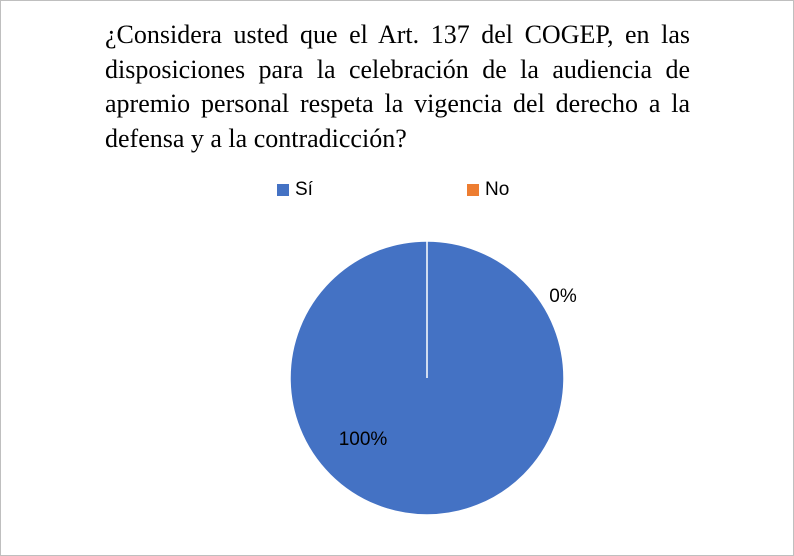  What do you see at coordinates (563, 296) in the screenshot?
I see `data-label: 0%` at bounding box center [563, 296].